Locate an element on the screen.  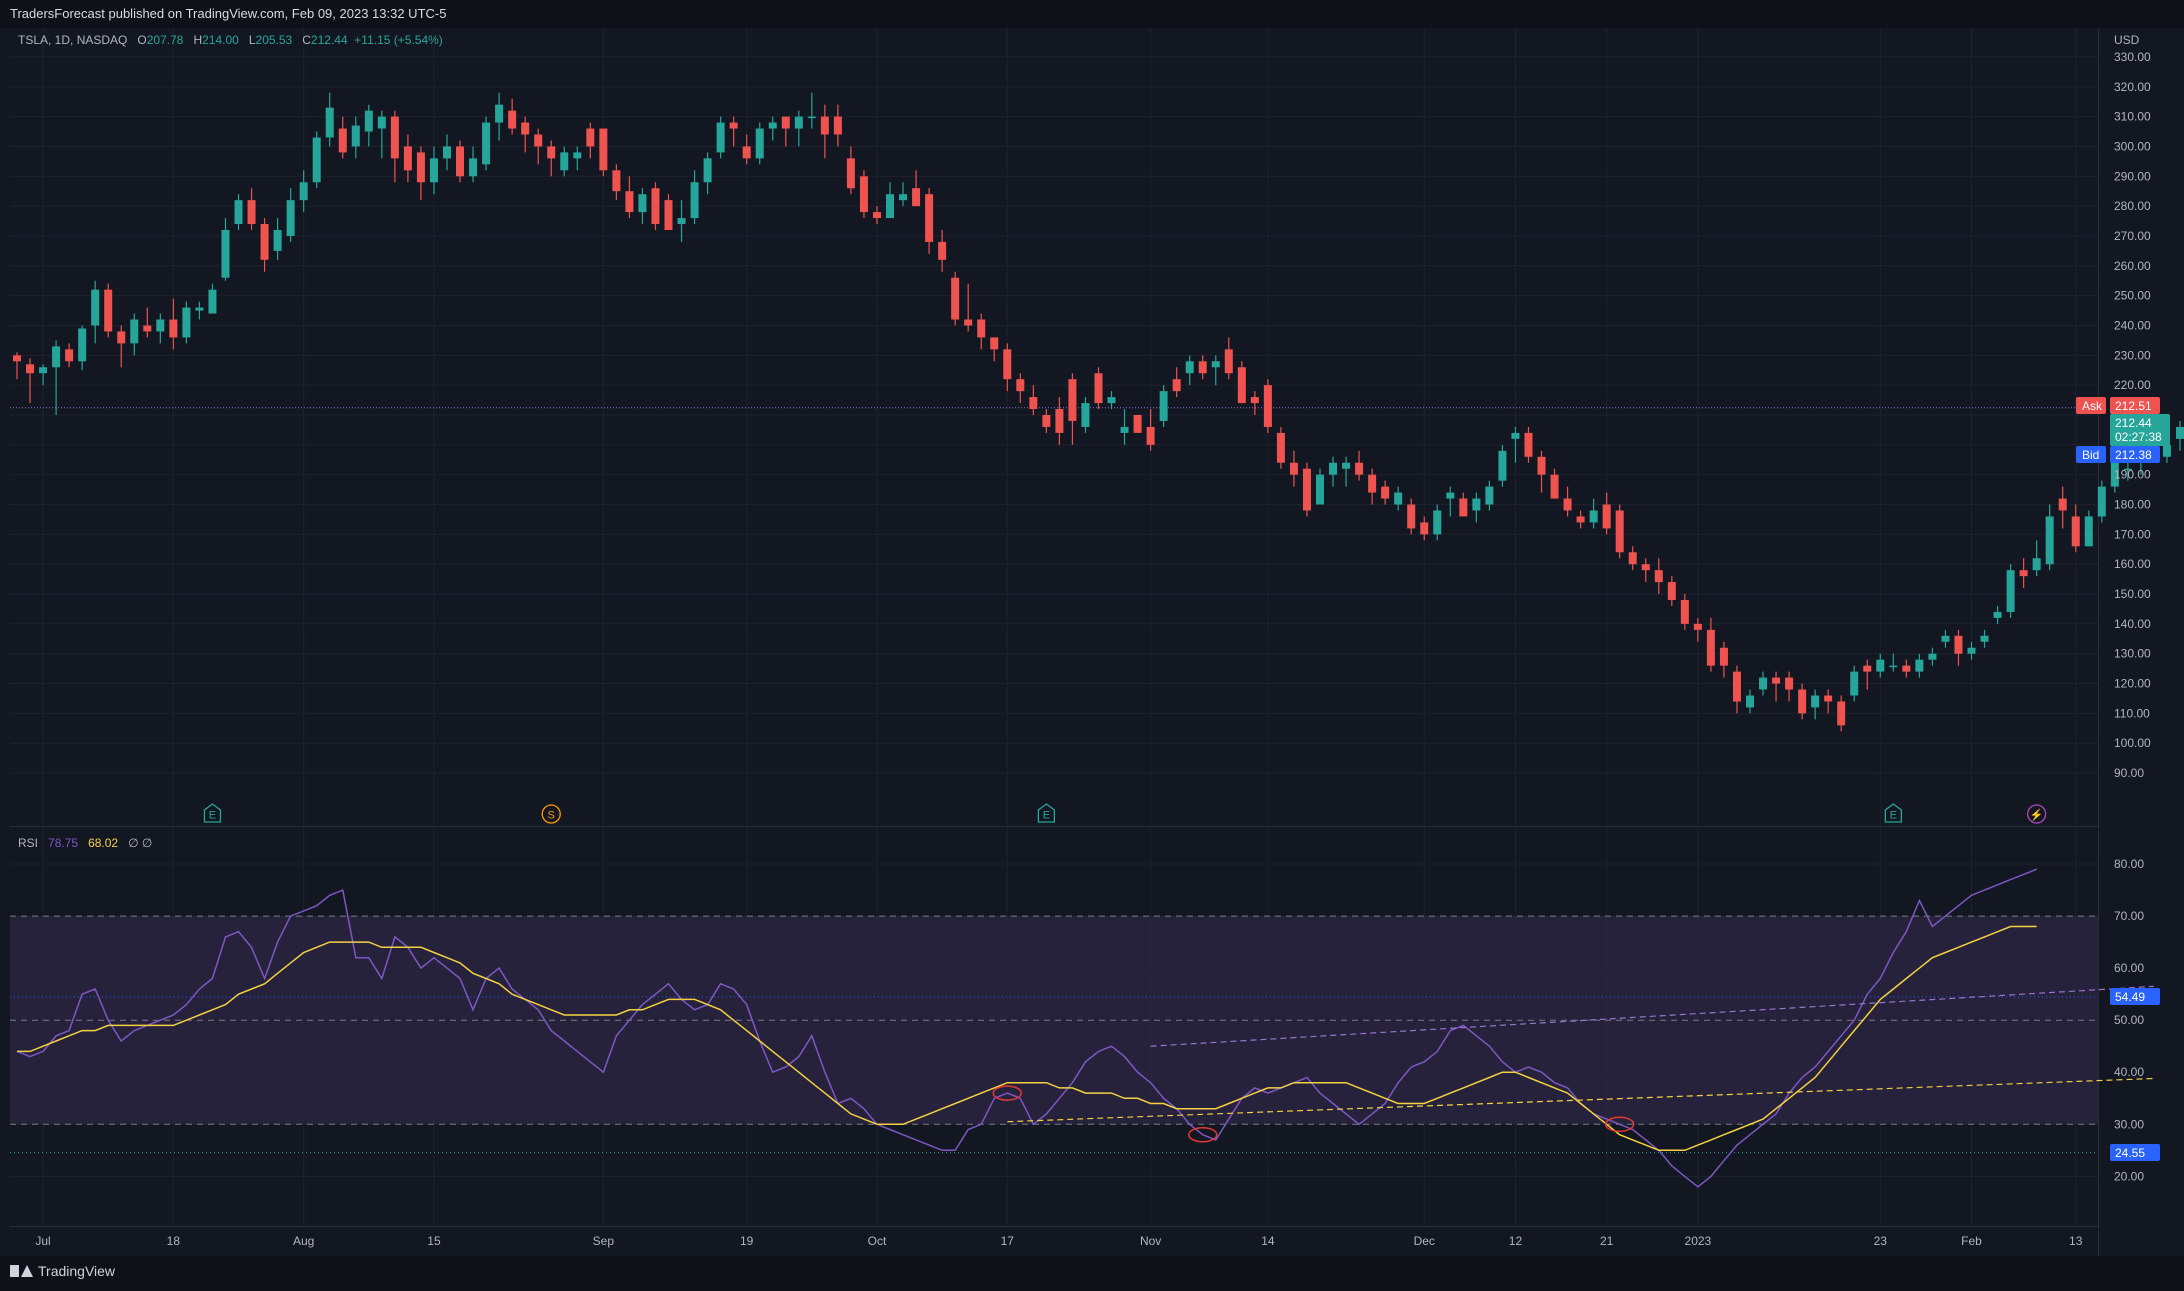
tradingview-logo-icon is located at coordinates (21, 1271).